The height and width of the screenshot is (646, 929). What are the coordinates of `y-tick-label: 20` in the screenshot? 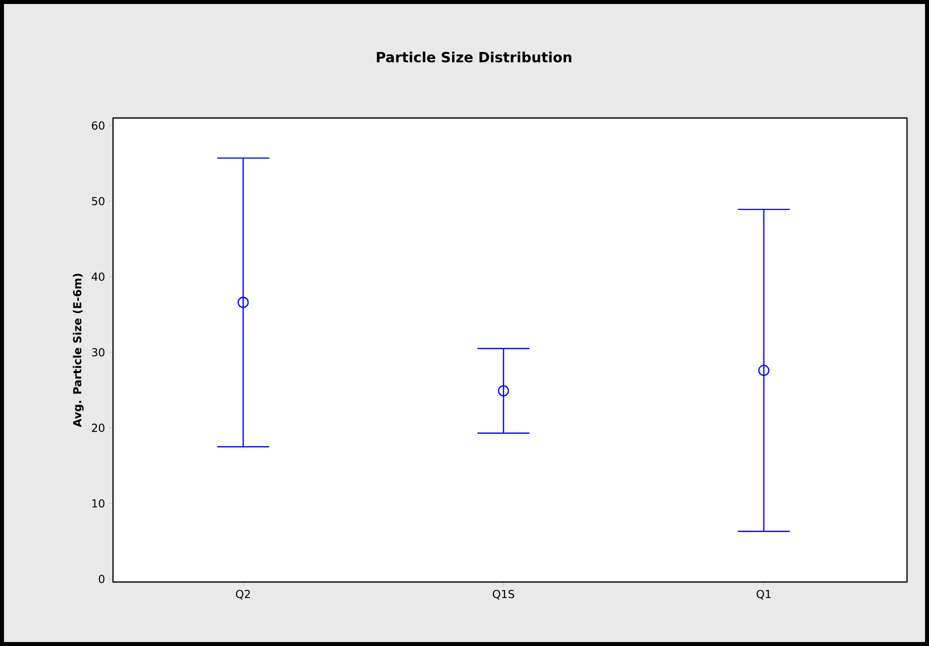 It's located at (98, 428).